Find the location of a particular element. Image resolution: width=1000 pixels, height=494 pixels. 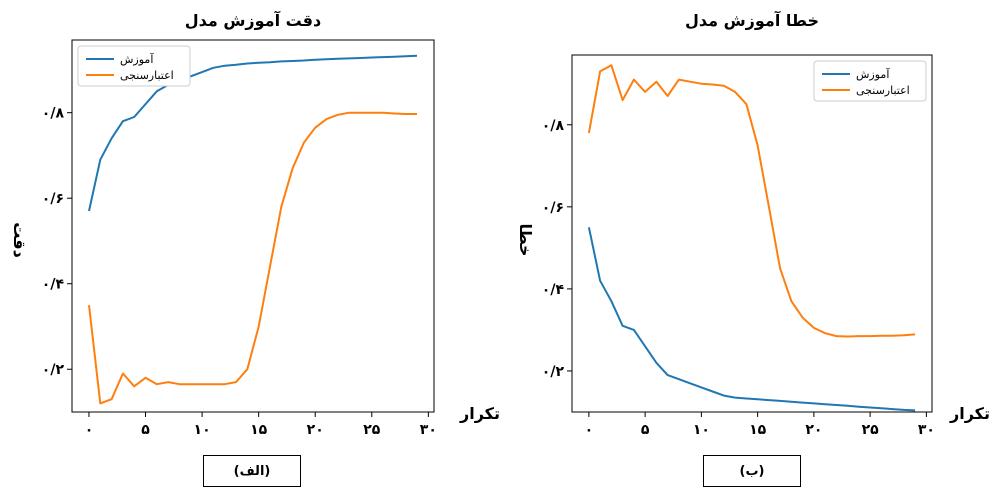

caption-left-text: (الف) is located at coordinates (252, 471).